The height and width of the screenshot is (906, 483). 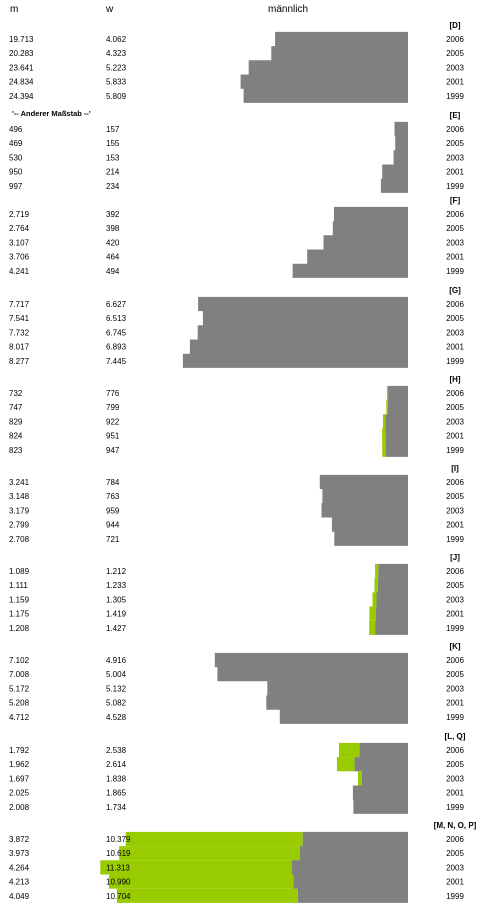 What do you see at coordinates (16, 143) in the screenshot?
I see `value-m: 469` at bounding box center [16, 143].